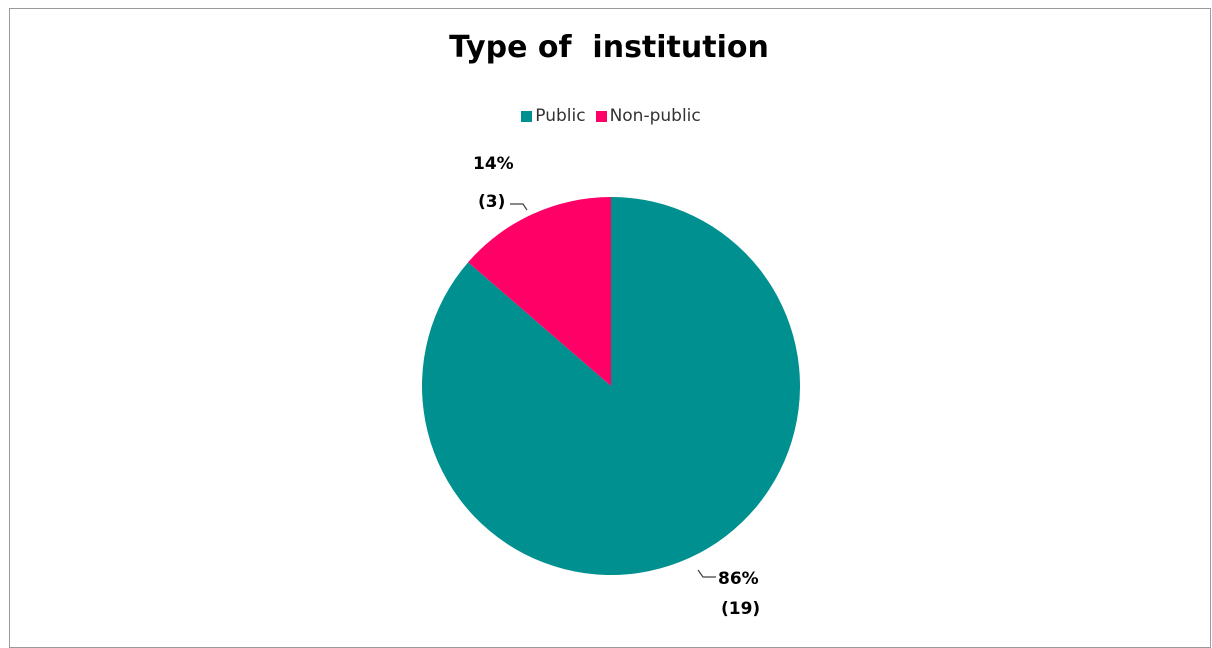  I want to click on data-label-count-non-public: (3), so click(491, 202).